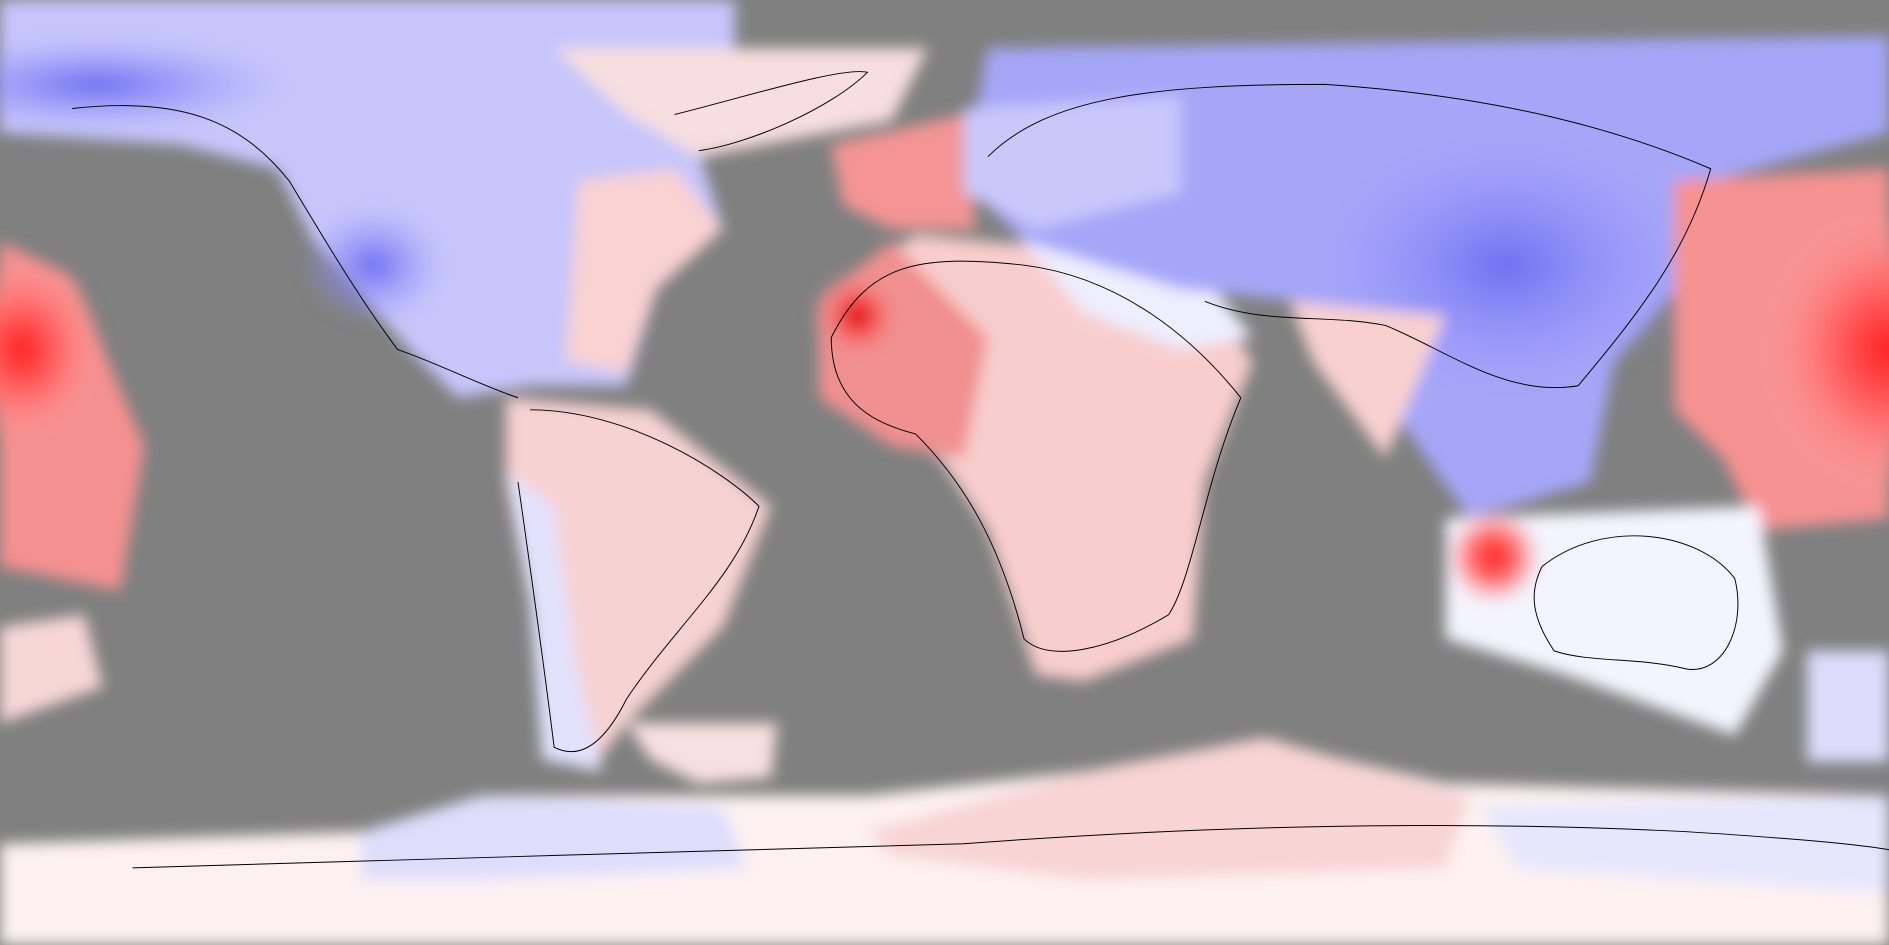 This screenshot has width=1889, height=945. What do you see at coordinates (903, 172) in the screenshot?
I see `atlantic-europe-field` at bounding box center [903, 172].